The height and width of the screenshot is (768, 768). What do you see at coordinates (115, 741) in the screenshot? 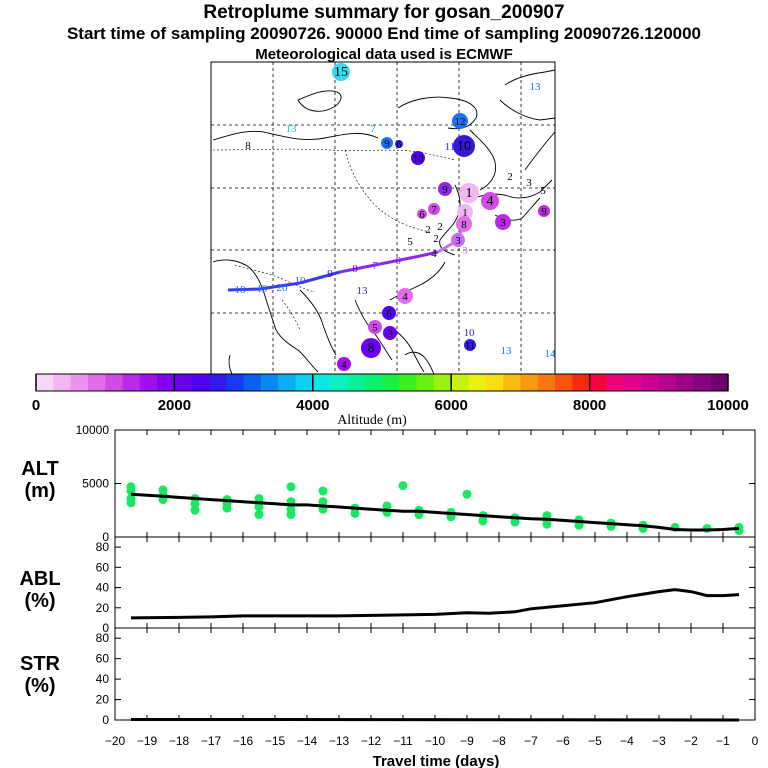
I see `x-tick-label: −20` at bounding box center [115, 741].